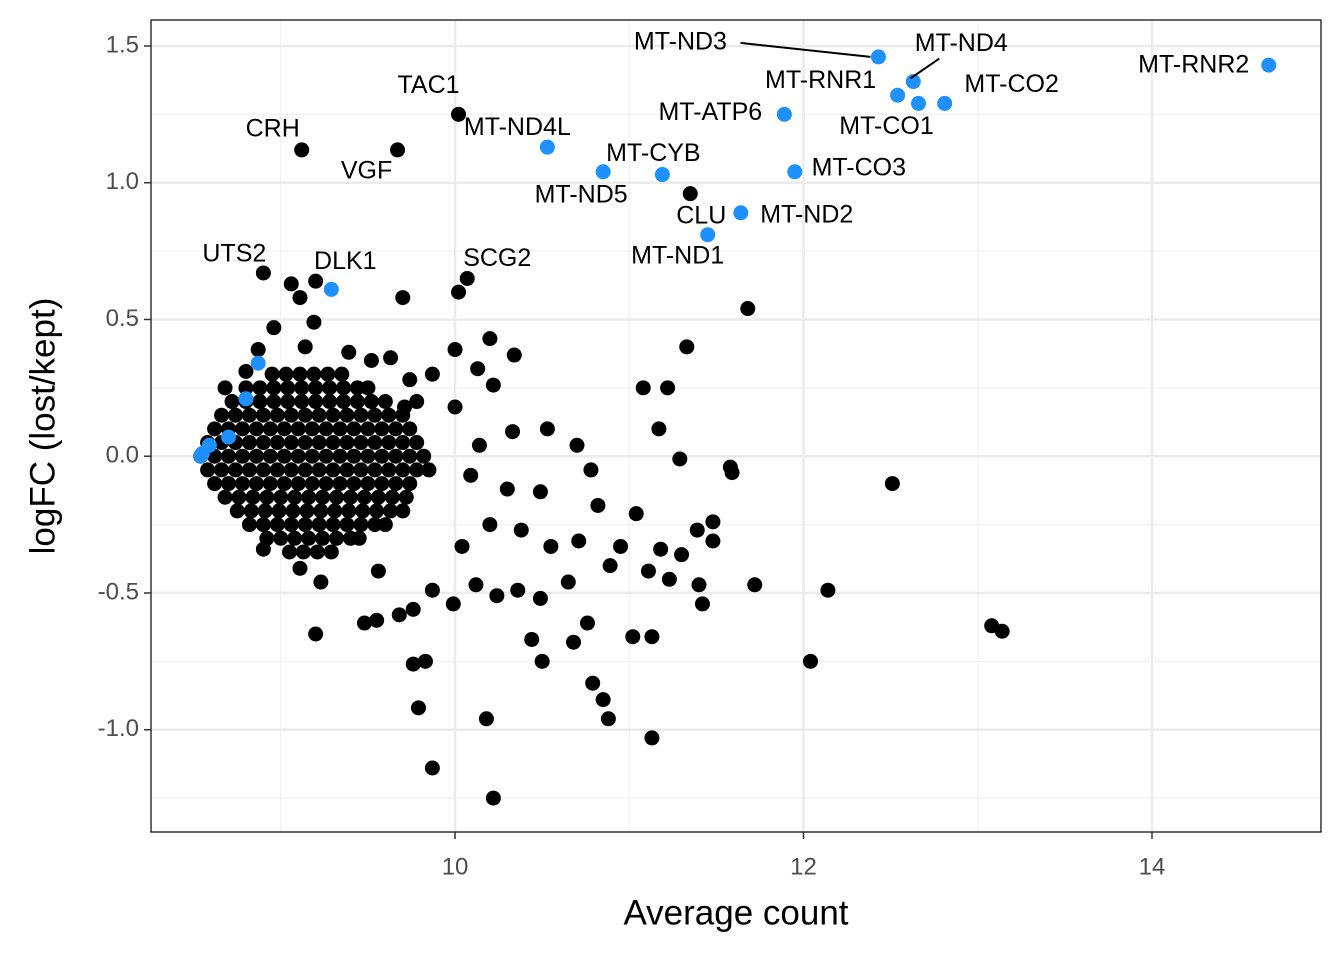 Image resolution: width=1344 pixels, height=960 pixels. Describe the element at coordinates (273, 129) in the screenshot. I see `point-label: CRH` at that location.